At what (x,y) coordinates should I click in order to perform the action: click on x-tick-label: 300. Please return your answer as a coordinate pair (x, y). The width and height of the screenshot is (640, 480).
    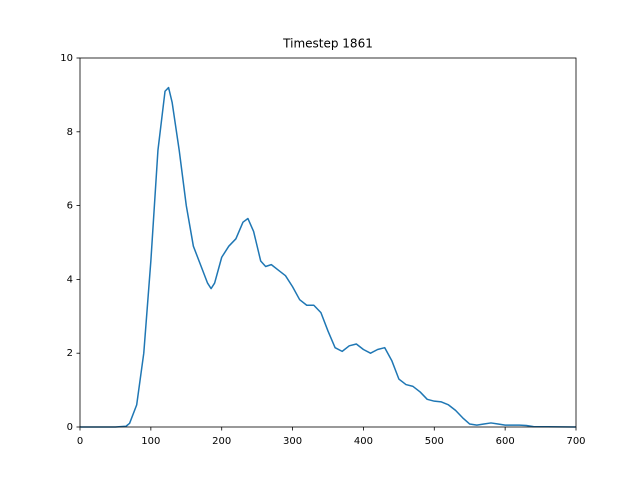
    Looking at the image, I should click on (292, 441).